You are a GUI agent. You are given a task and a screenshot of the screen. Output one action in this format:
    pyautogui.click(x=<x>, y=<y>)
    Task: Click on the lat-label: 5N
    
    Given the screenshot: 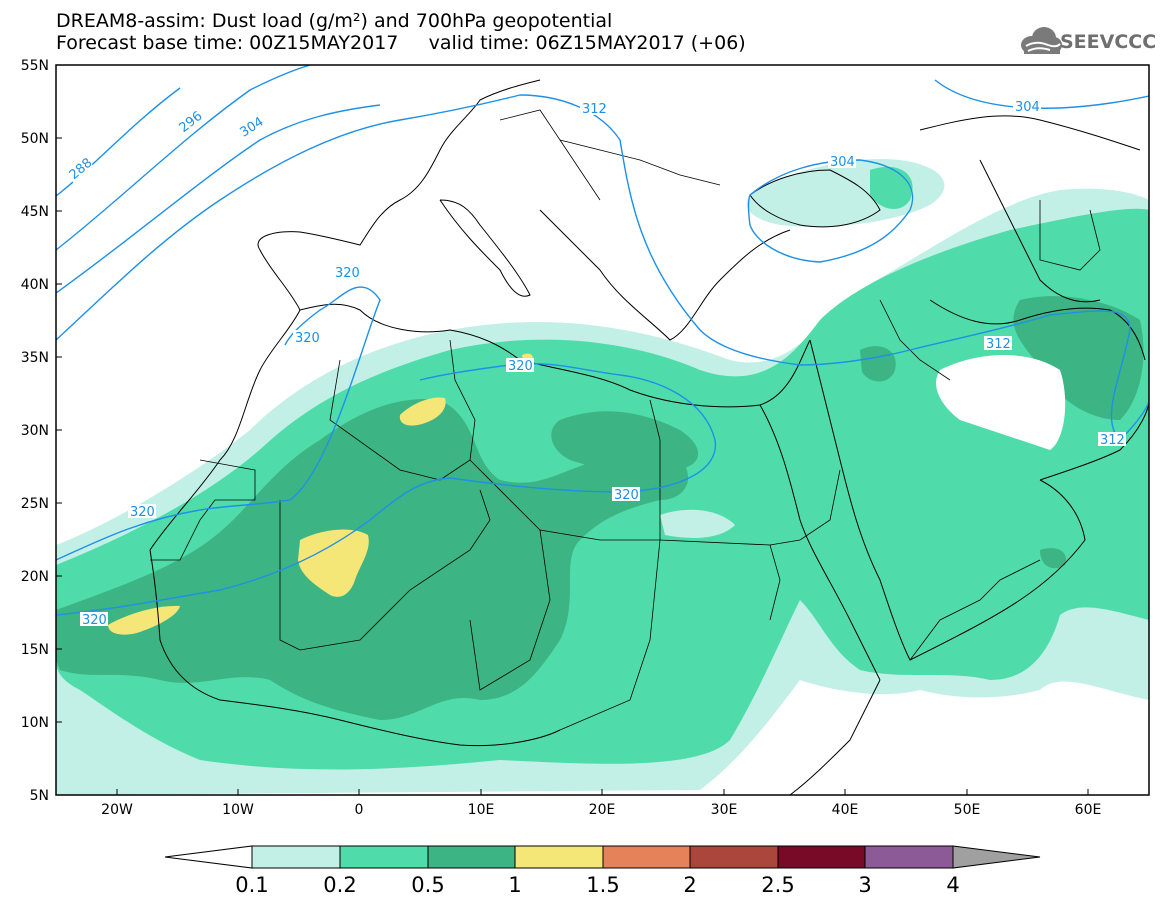 What is the action you would take?
    pyautogui.click(x=39, y=796)
    